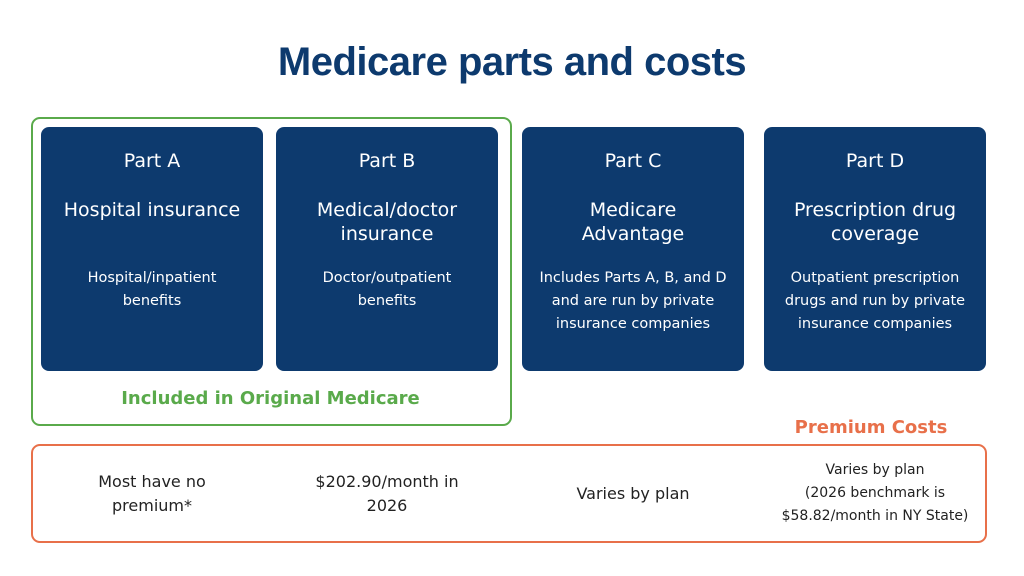 This screenshot has height=576, width=1024. I want to click on slide-title: Medicare parts and costs, so click(512, 62).